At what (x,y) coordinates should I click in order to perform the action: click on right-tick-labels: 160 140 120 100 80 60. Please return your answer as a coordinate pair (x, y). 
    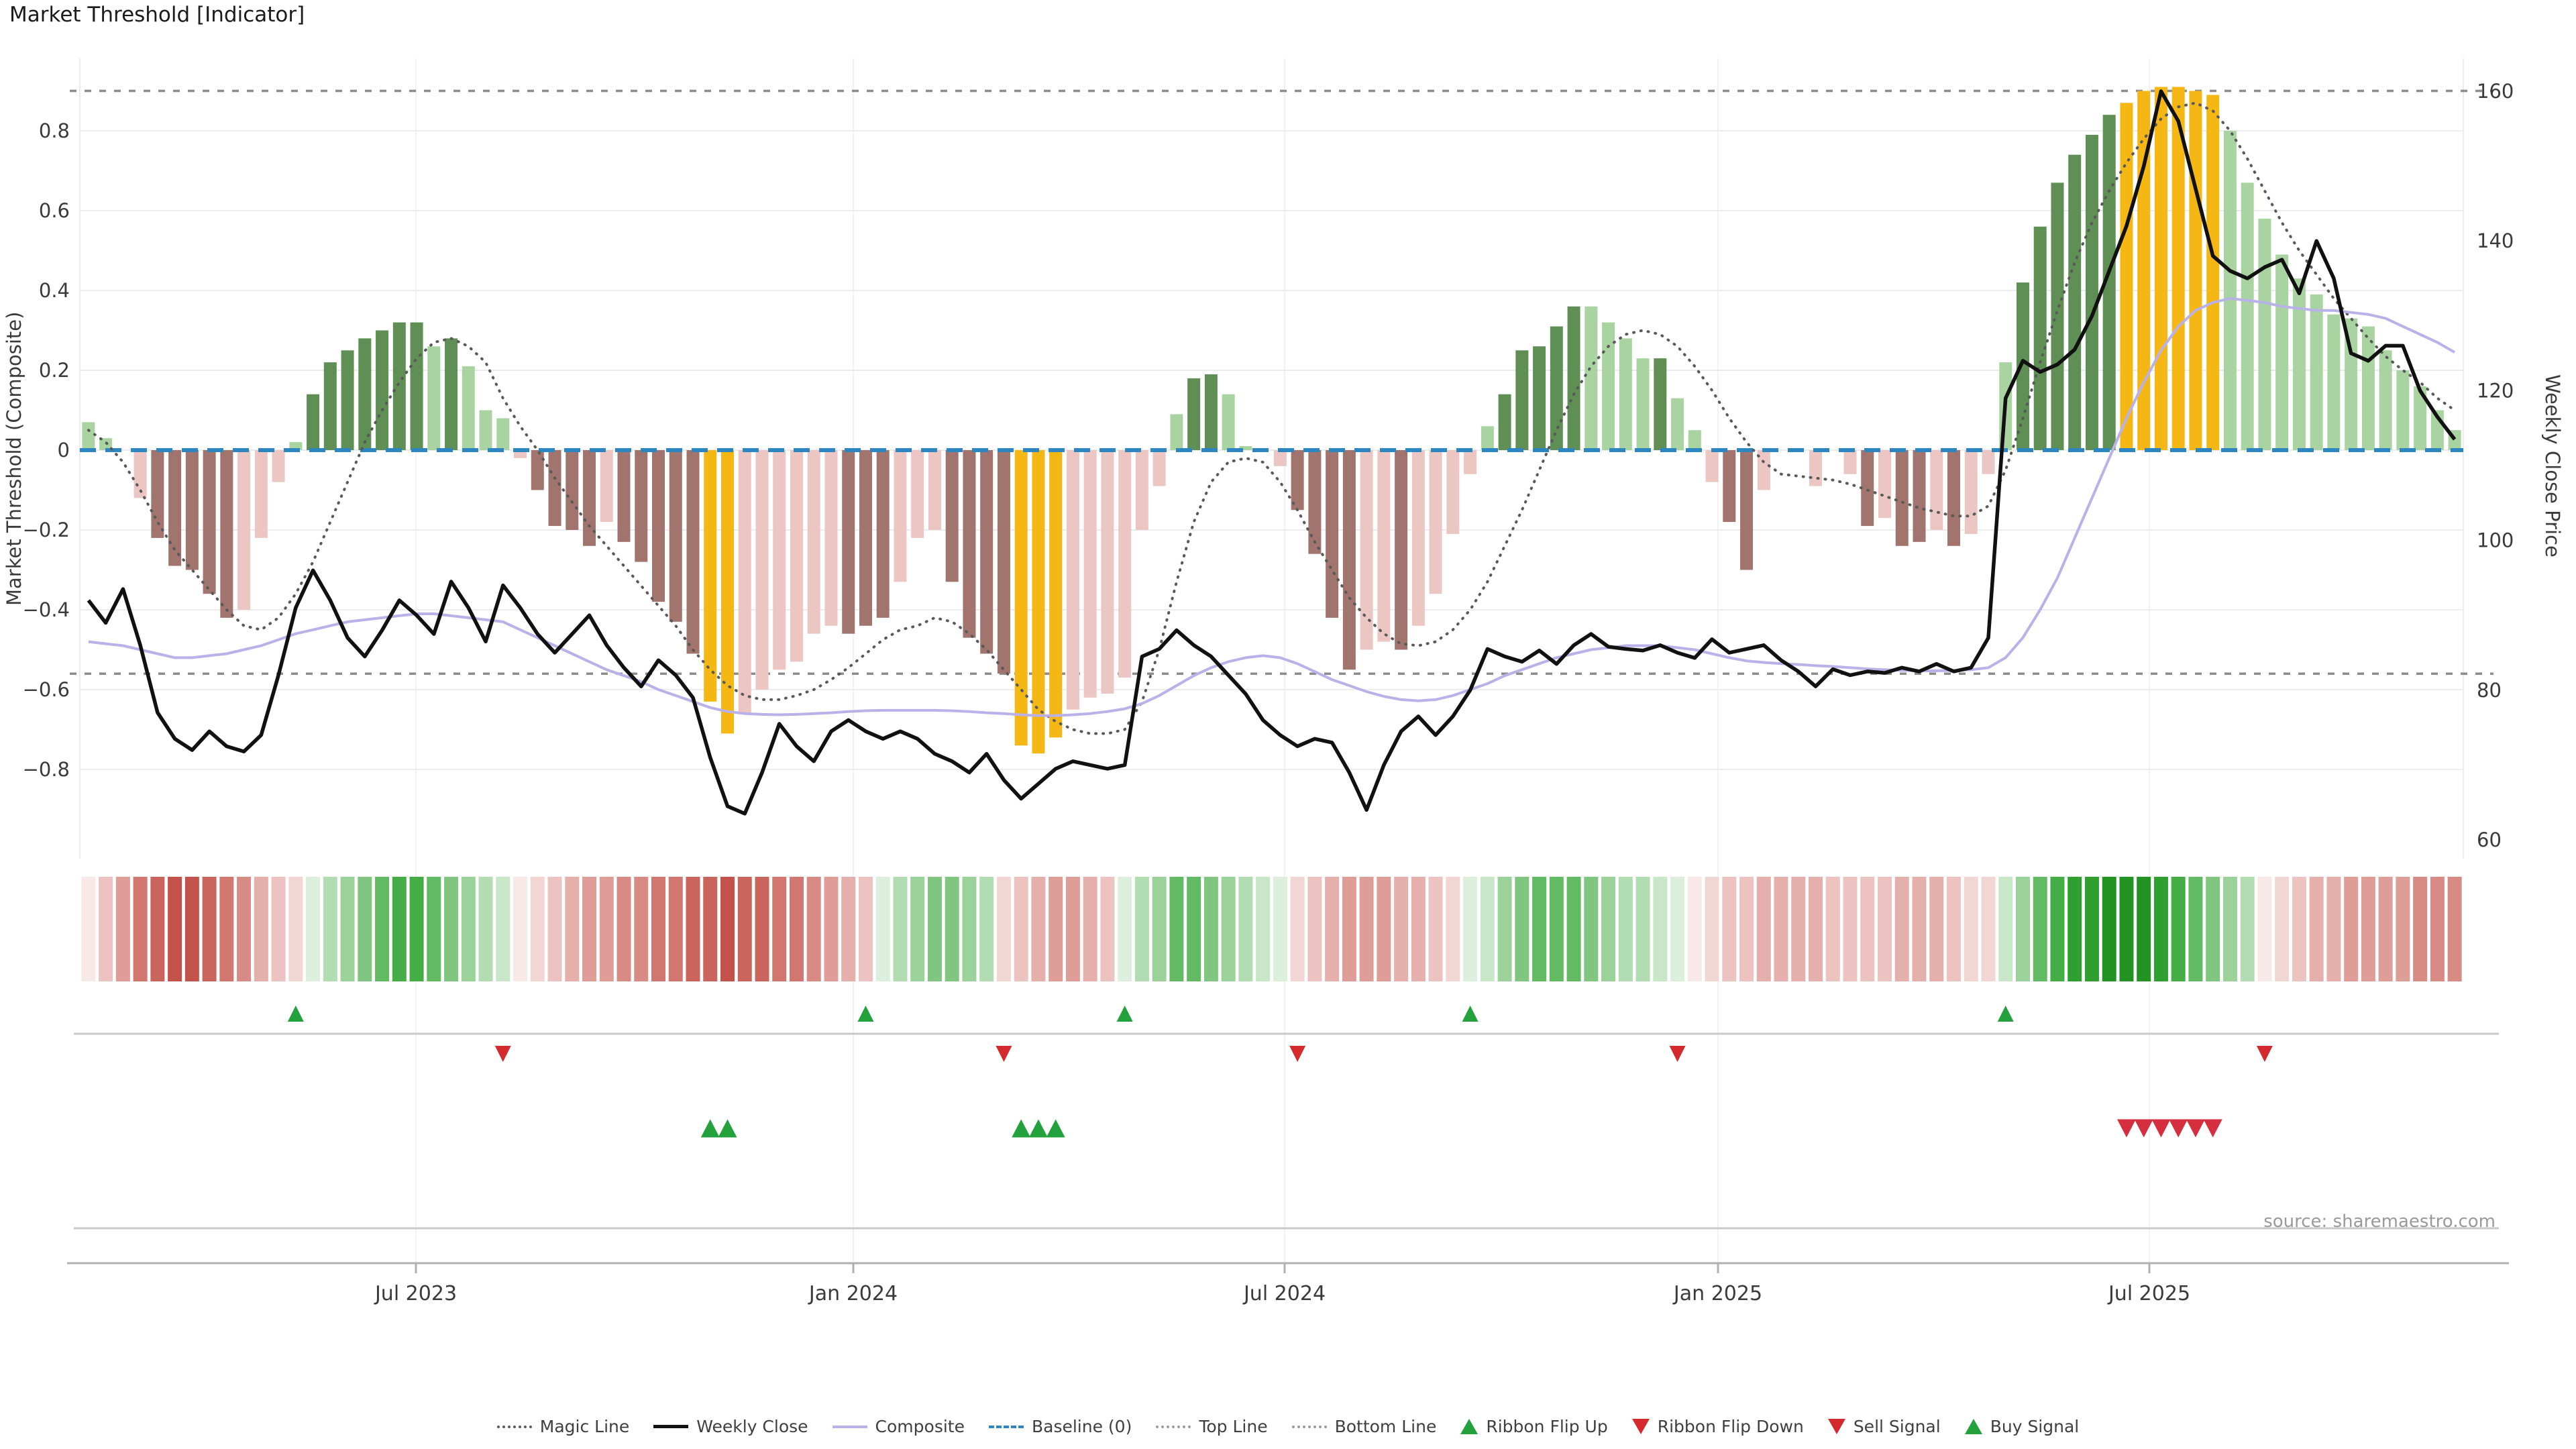
    Looking at the image, I should click on (2495, 465).